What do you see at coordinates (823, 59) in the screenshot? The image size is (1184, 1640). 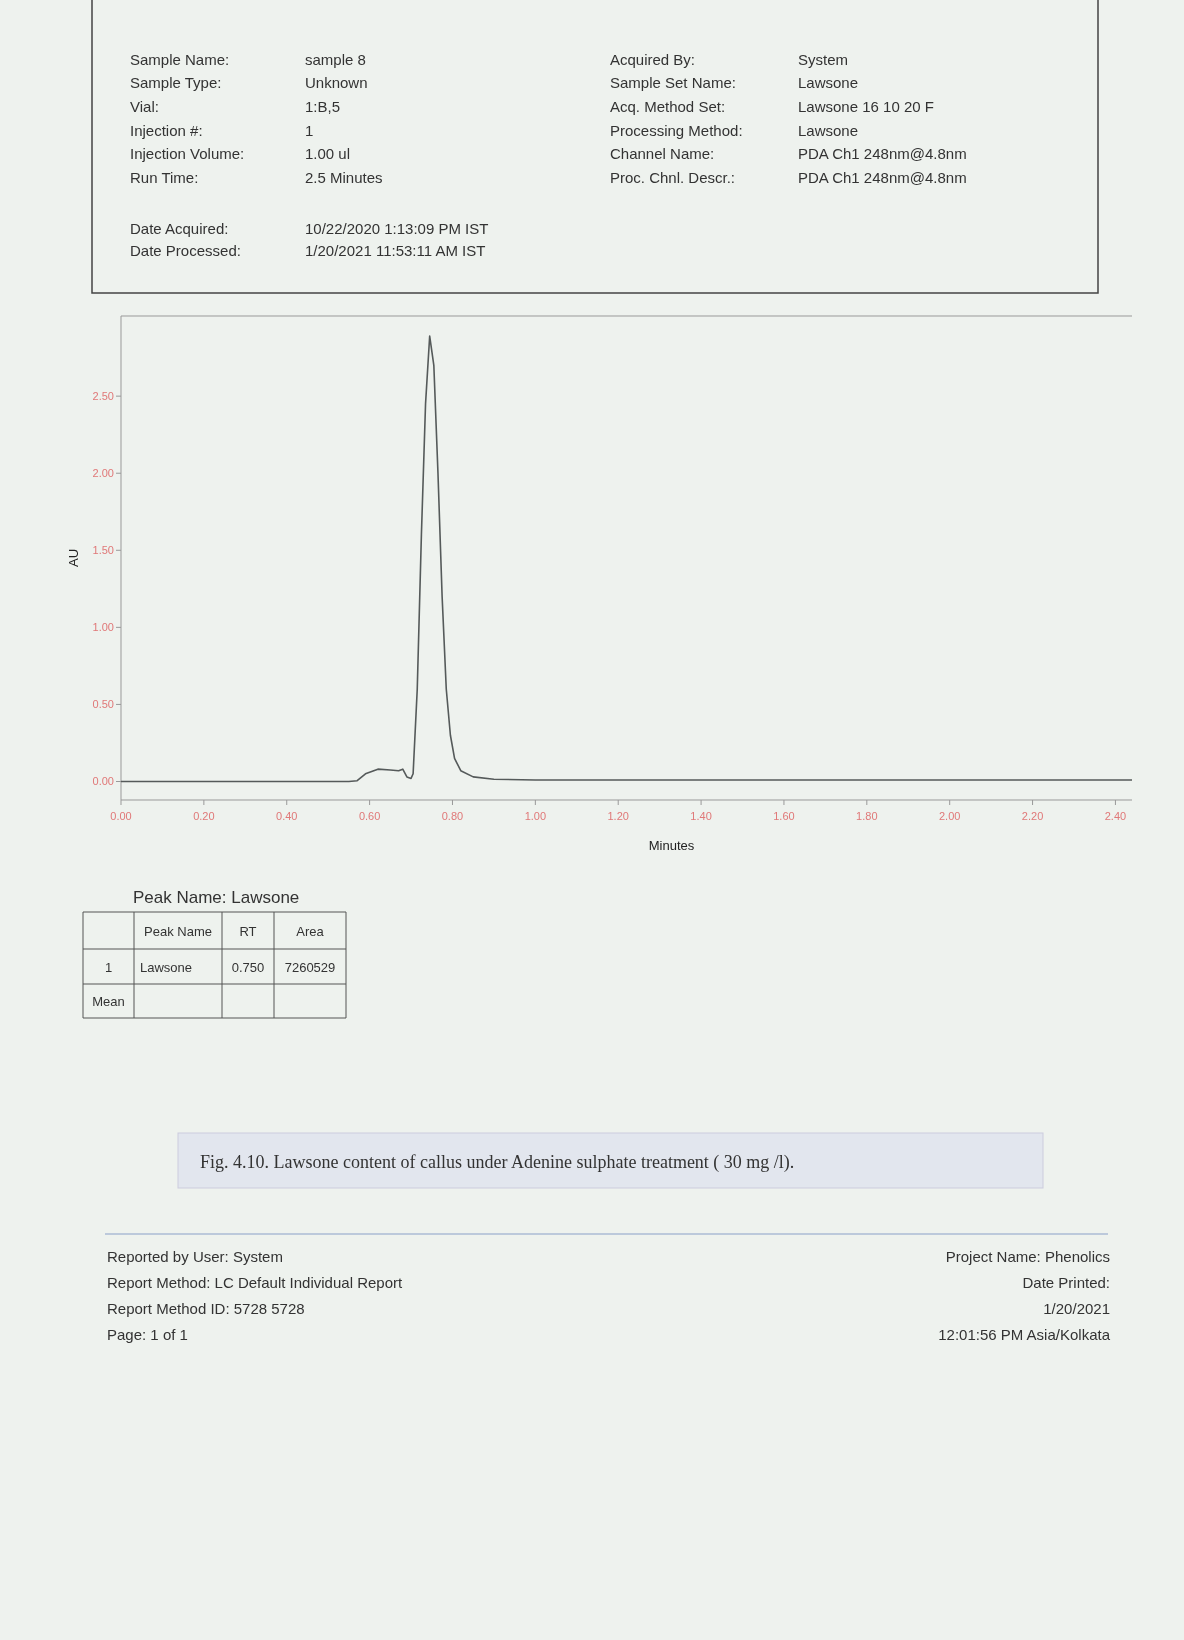 I see `text: System` at bounding box center [823, 59].